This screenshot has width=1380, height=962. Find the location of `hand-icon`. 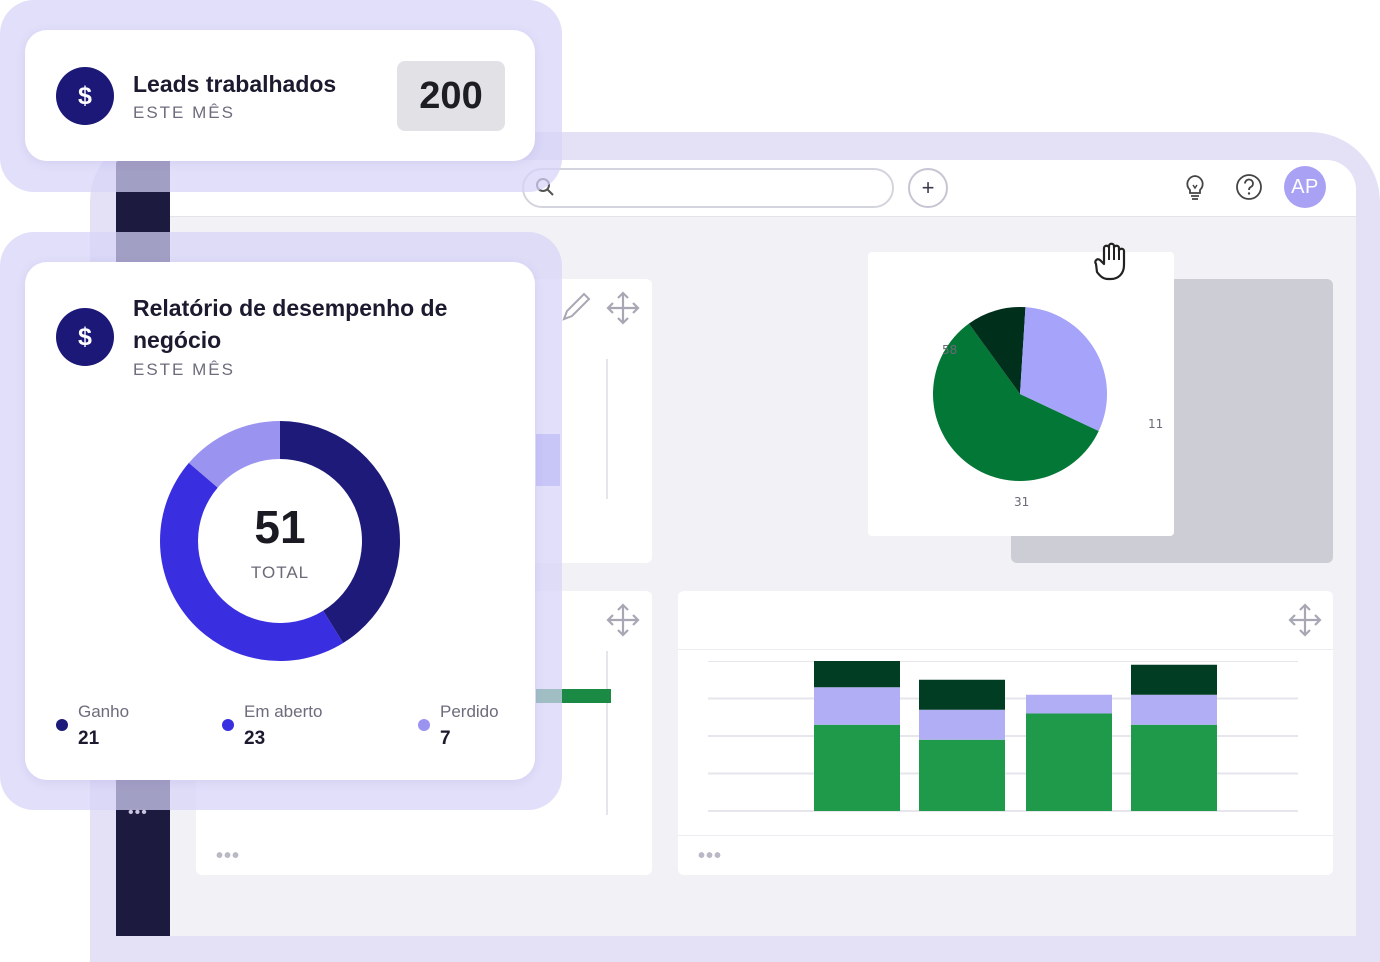

hand-icon is located at coordinates (1110, 261).